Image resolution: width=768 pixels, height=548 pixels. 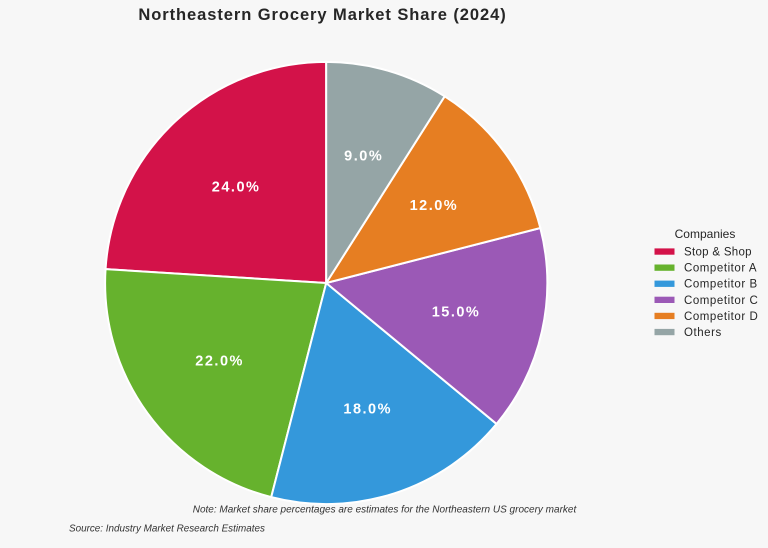 What do you see at coordinates (720, 269) in the screenshot?
I see `svg-text: Competitor A` at bounding box center [720, 269].